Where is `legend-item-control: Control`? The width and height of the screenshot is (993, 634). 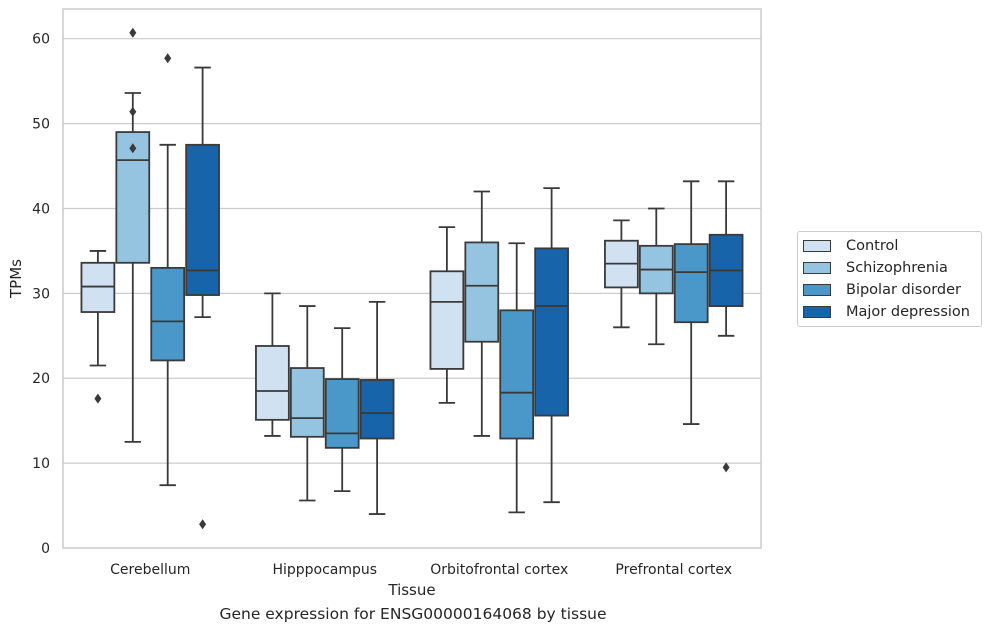
legend-item-control: Control is located at coordinates (850, 246).